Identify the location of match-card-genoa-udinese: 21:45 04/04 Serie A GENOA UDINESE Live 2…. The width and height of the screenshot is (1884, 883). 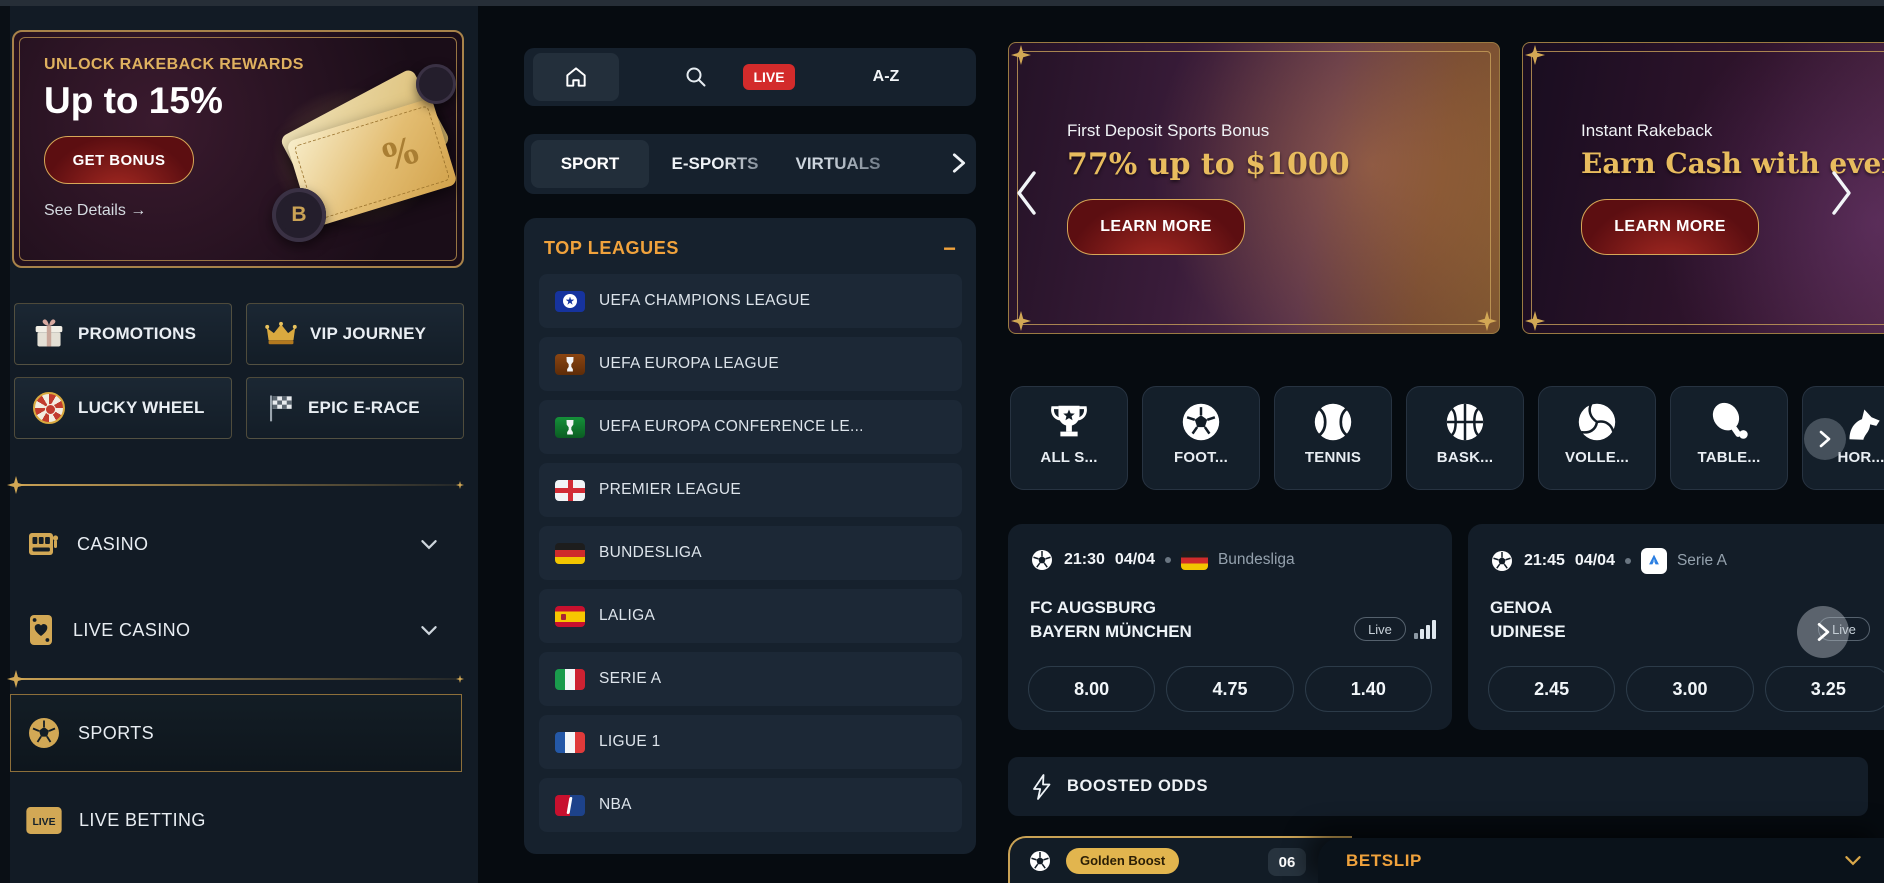
(1676, 627).